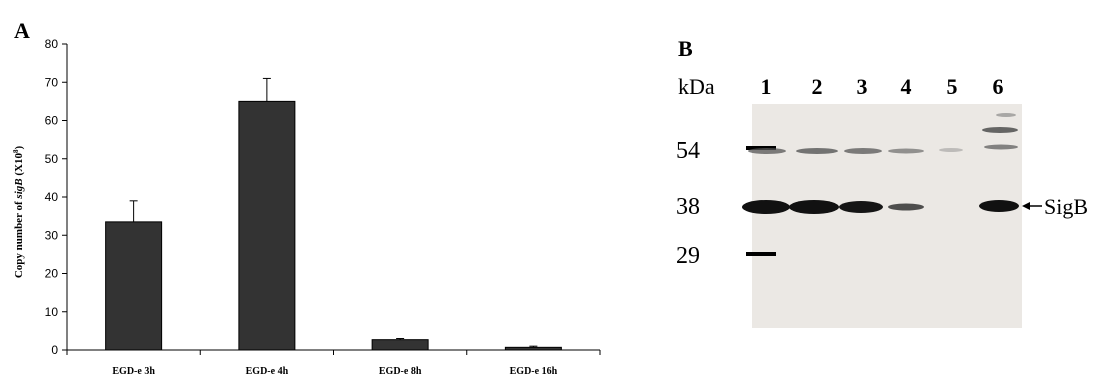 Image resolution: width=1105 pixels, height=383 pixels. What do you see at coordinates (52, 197) in the screenshot?
I see `y-tick-label: 40` at bounding box center [52, 197].